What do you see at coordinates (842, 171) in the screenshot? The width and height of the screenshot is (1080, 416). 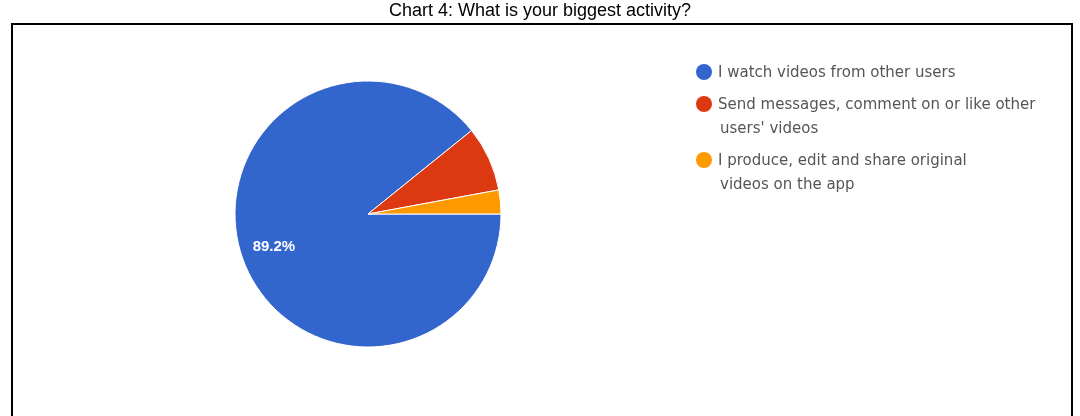 I see `legend-label: I produce, edit and share original videos on the app` at bounding box center [842, 171].